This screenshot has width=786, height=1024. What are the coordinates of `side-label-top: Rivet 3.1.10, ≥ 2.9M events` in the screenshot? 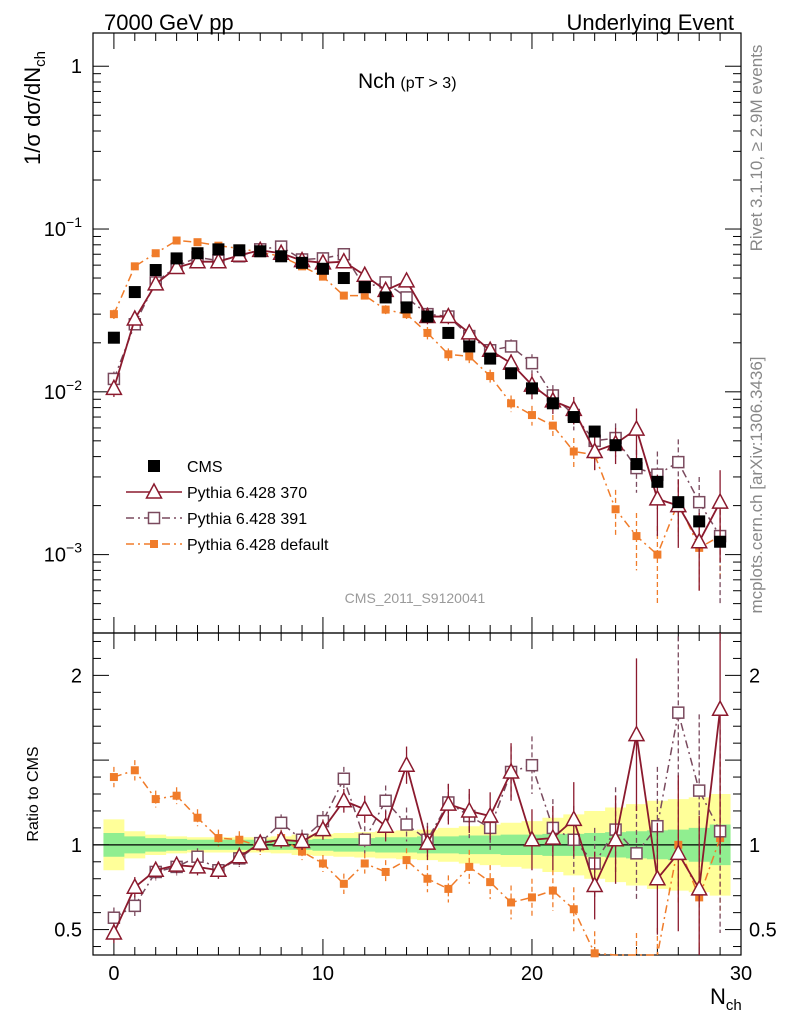 It's located at (756, 148).